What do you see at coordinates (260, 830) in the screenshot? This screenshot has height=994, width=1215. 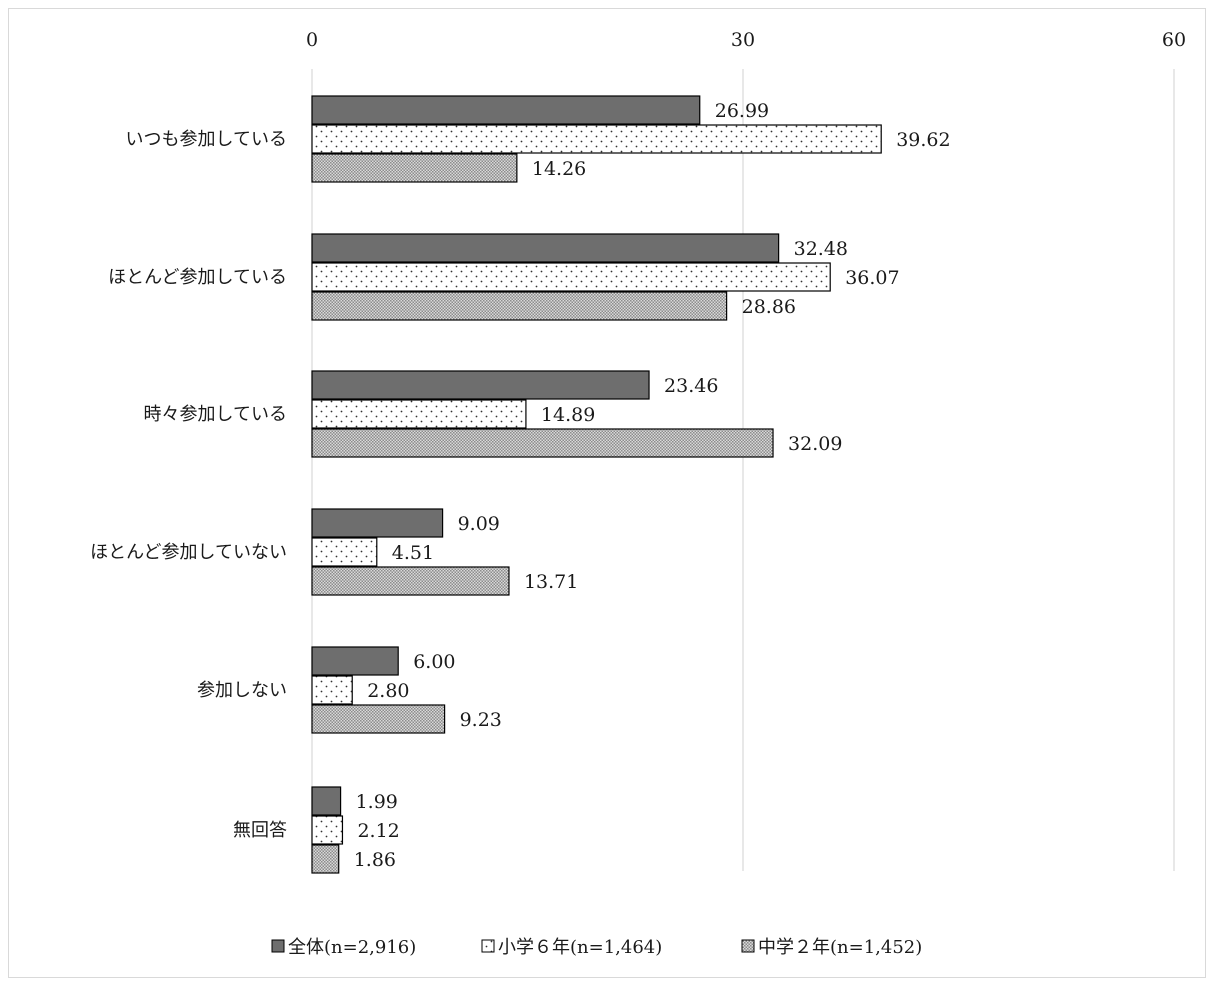 I see `category-label: 無回答` at bounding box center [260, 830].